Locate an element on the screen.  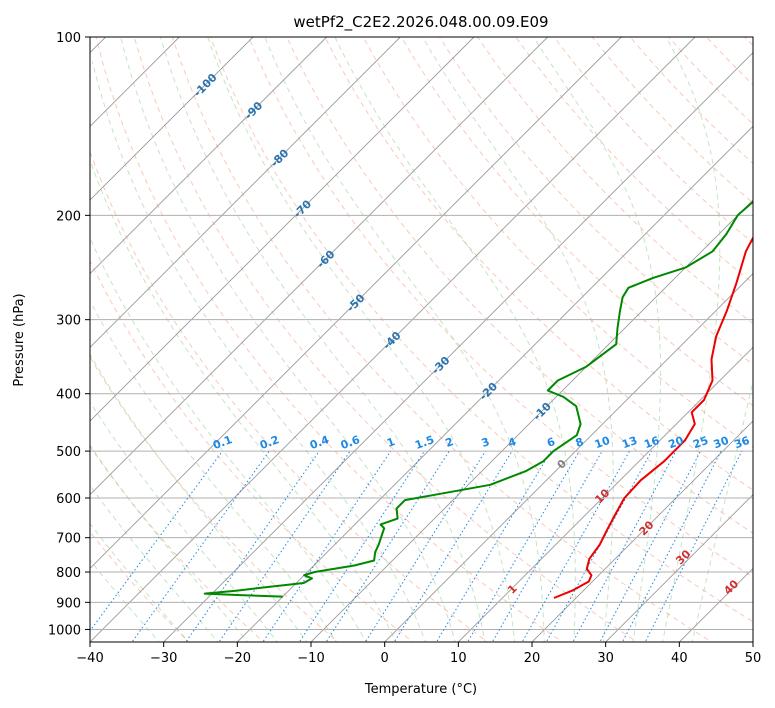
mixing-ratio-label: 16 is located at coordinates (651, 443).